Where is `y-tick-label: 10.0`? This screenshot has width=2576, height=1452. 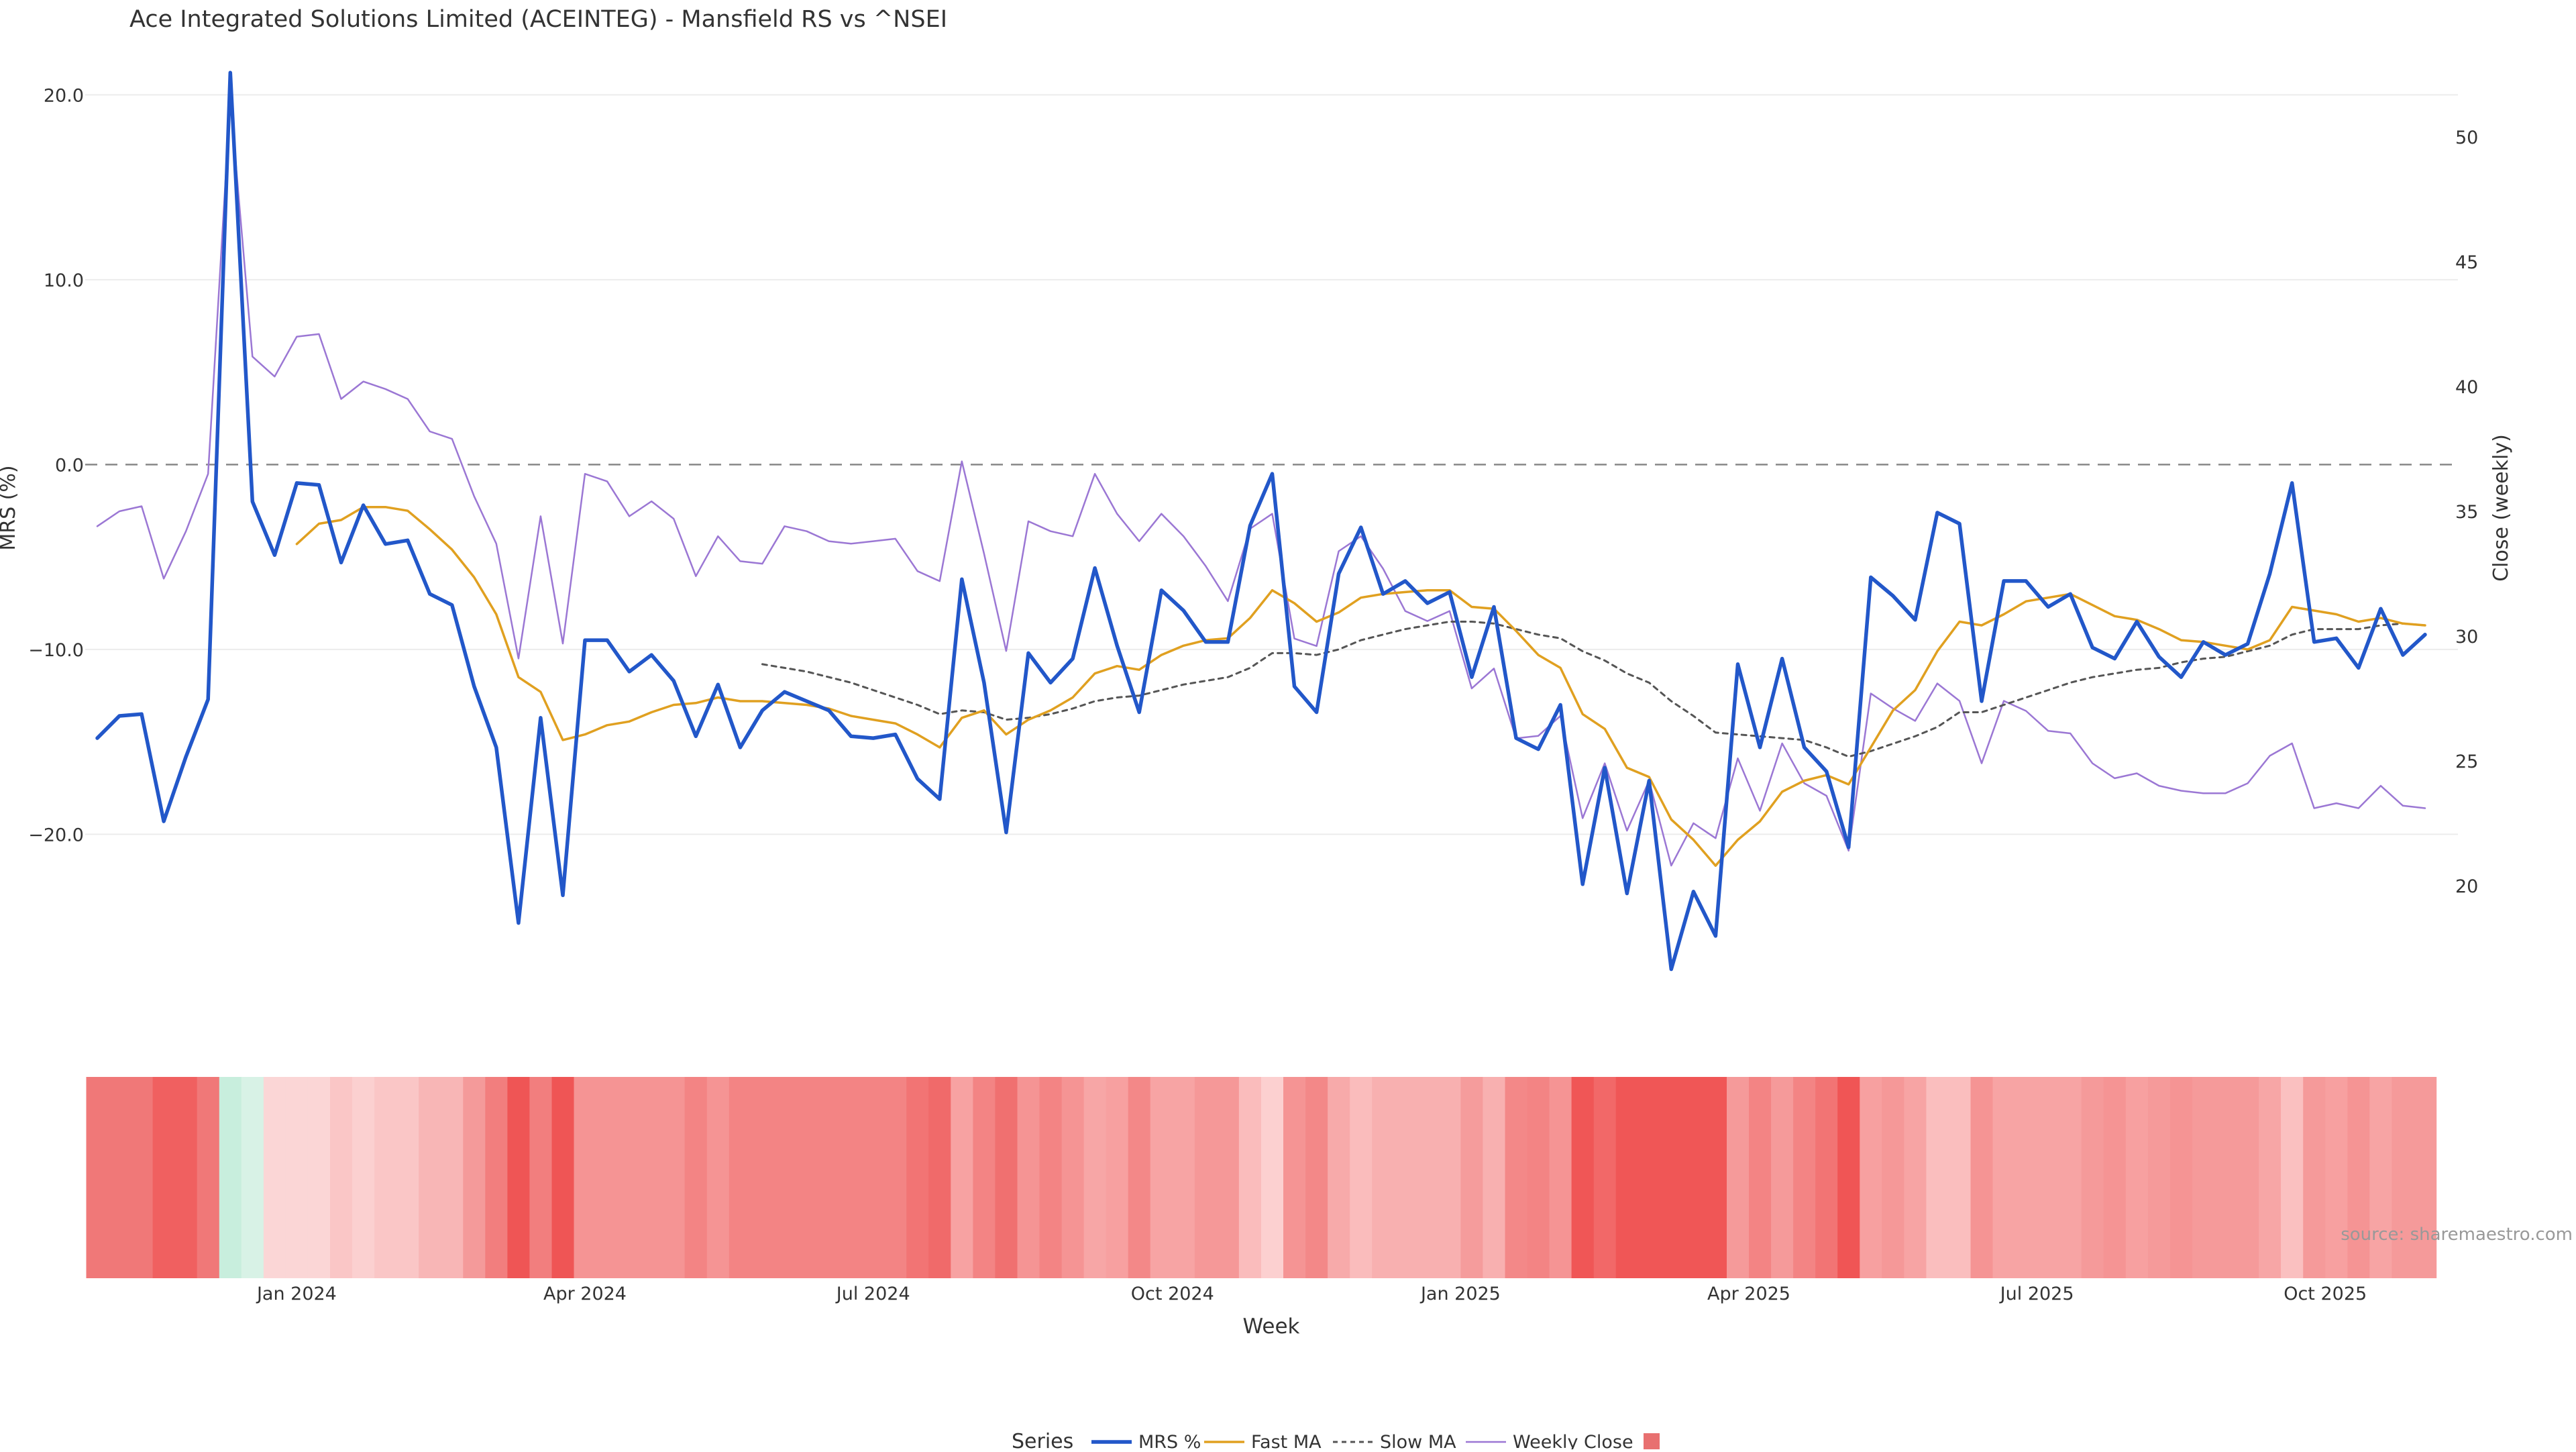
y-tick-label: 10.0 is located at coordinates (64, 281).